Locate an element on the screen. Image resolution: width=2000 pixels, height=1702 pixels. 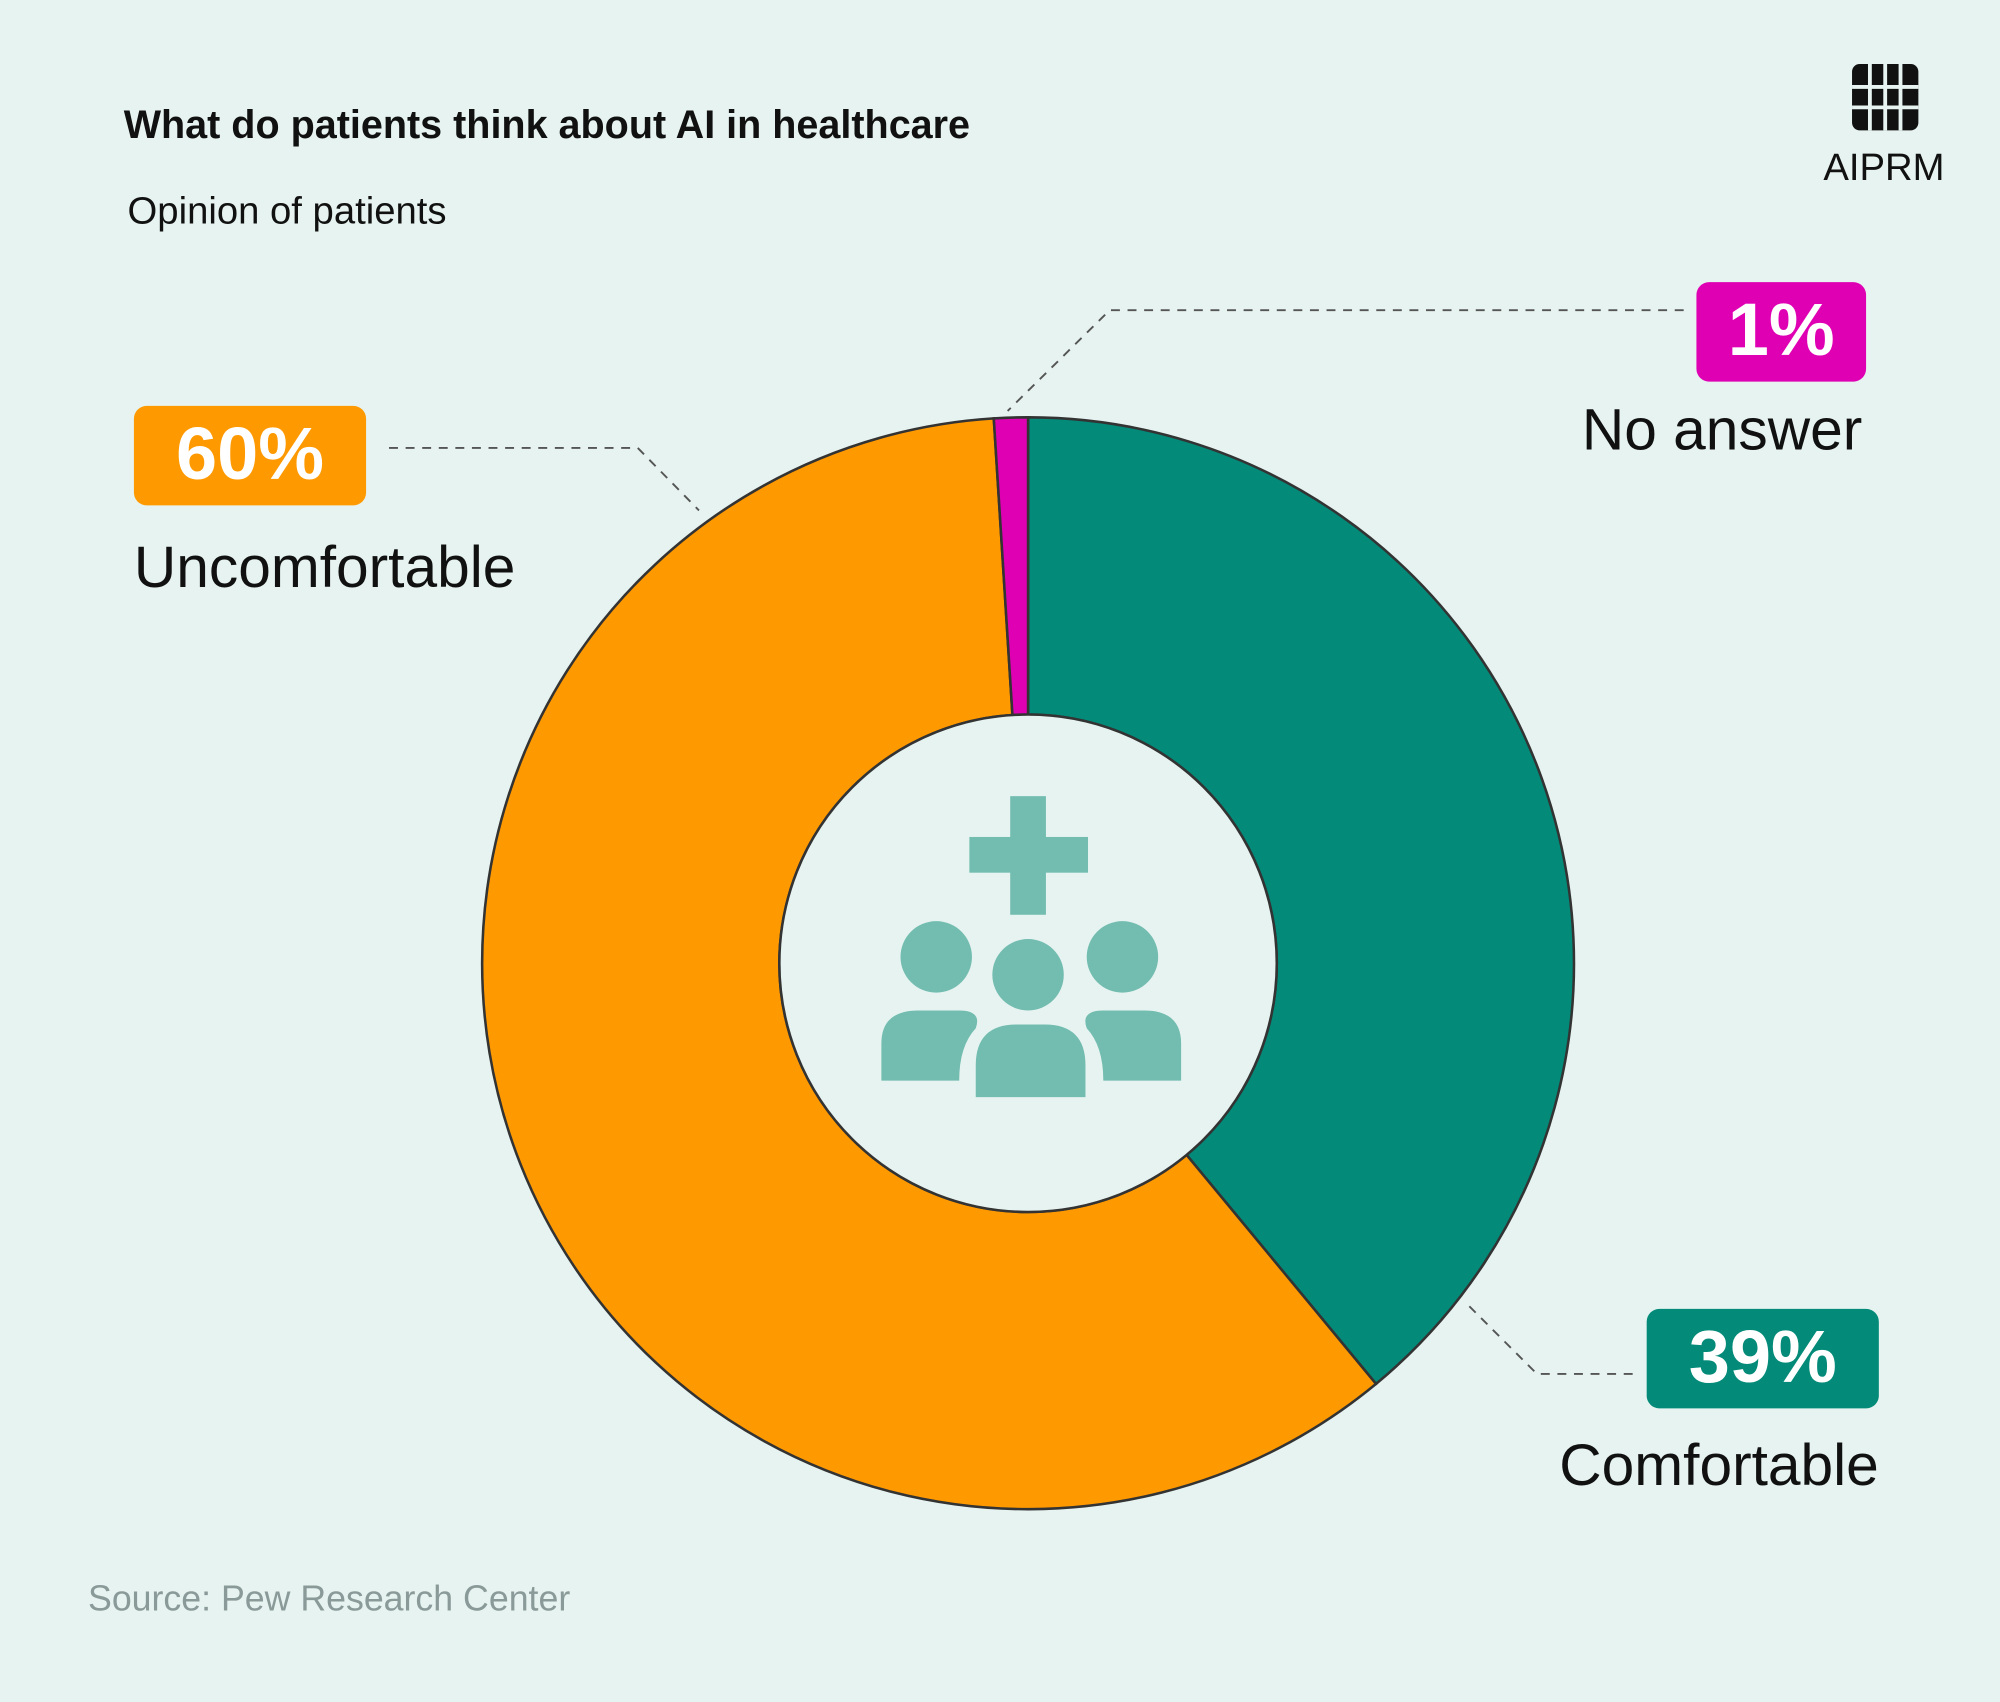
category-label: Comfortable is located at coordinates (1719, 1465).